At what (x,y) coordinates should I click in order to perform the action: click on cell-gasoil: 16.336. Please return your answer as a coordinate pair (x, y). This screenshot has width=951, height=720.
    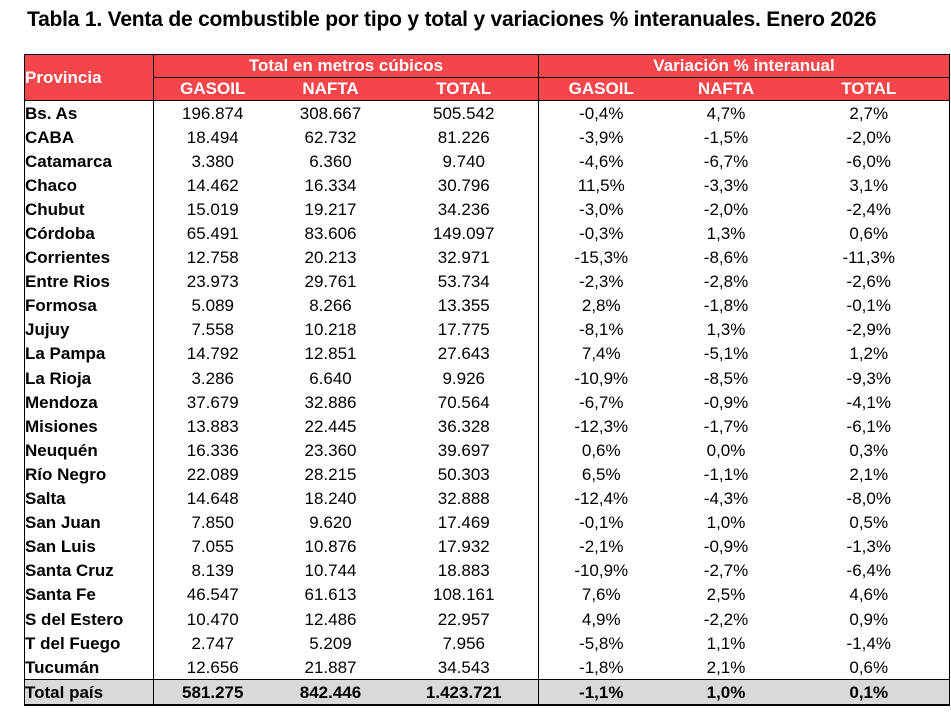
    Looking at the image, I should click on (212, 450).